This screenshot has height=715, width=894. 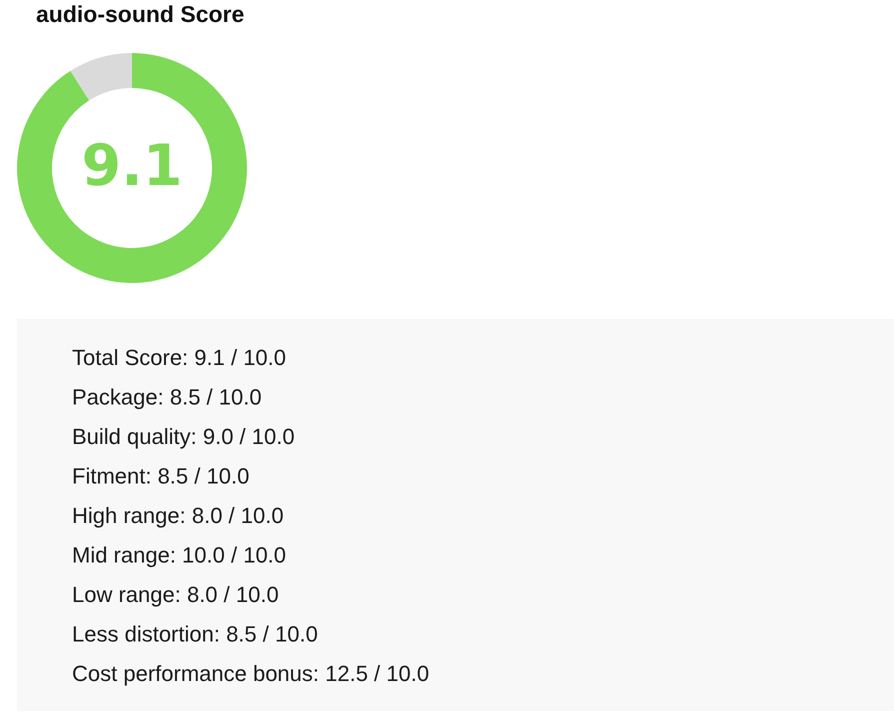 What do you see at coordinates (178, 515) in the screenshot?
I see `text: High range: 8.0 / 10.0` at bounding box center [178, 515].